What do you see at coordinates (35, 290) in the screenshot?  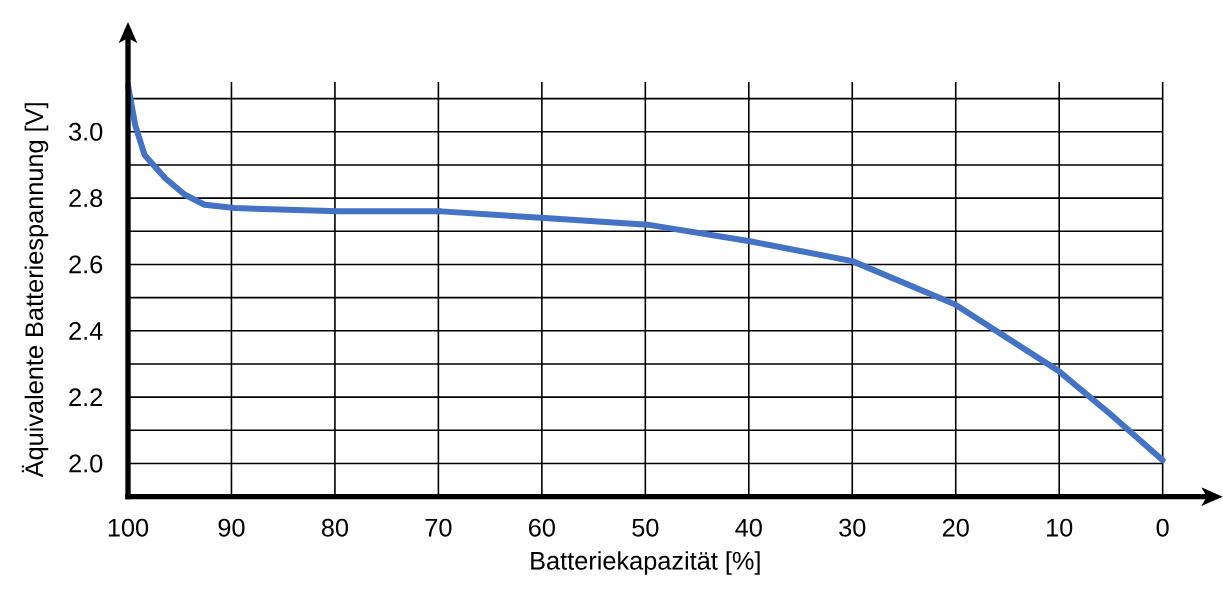 I see `y-axis-title: Äquivalente Batteriespannung [V]` at bounding box center [35, 290].